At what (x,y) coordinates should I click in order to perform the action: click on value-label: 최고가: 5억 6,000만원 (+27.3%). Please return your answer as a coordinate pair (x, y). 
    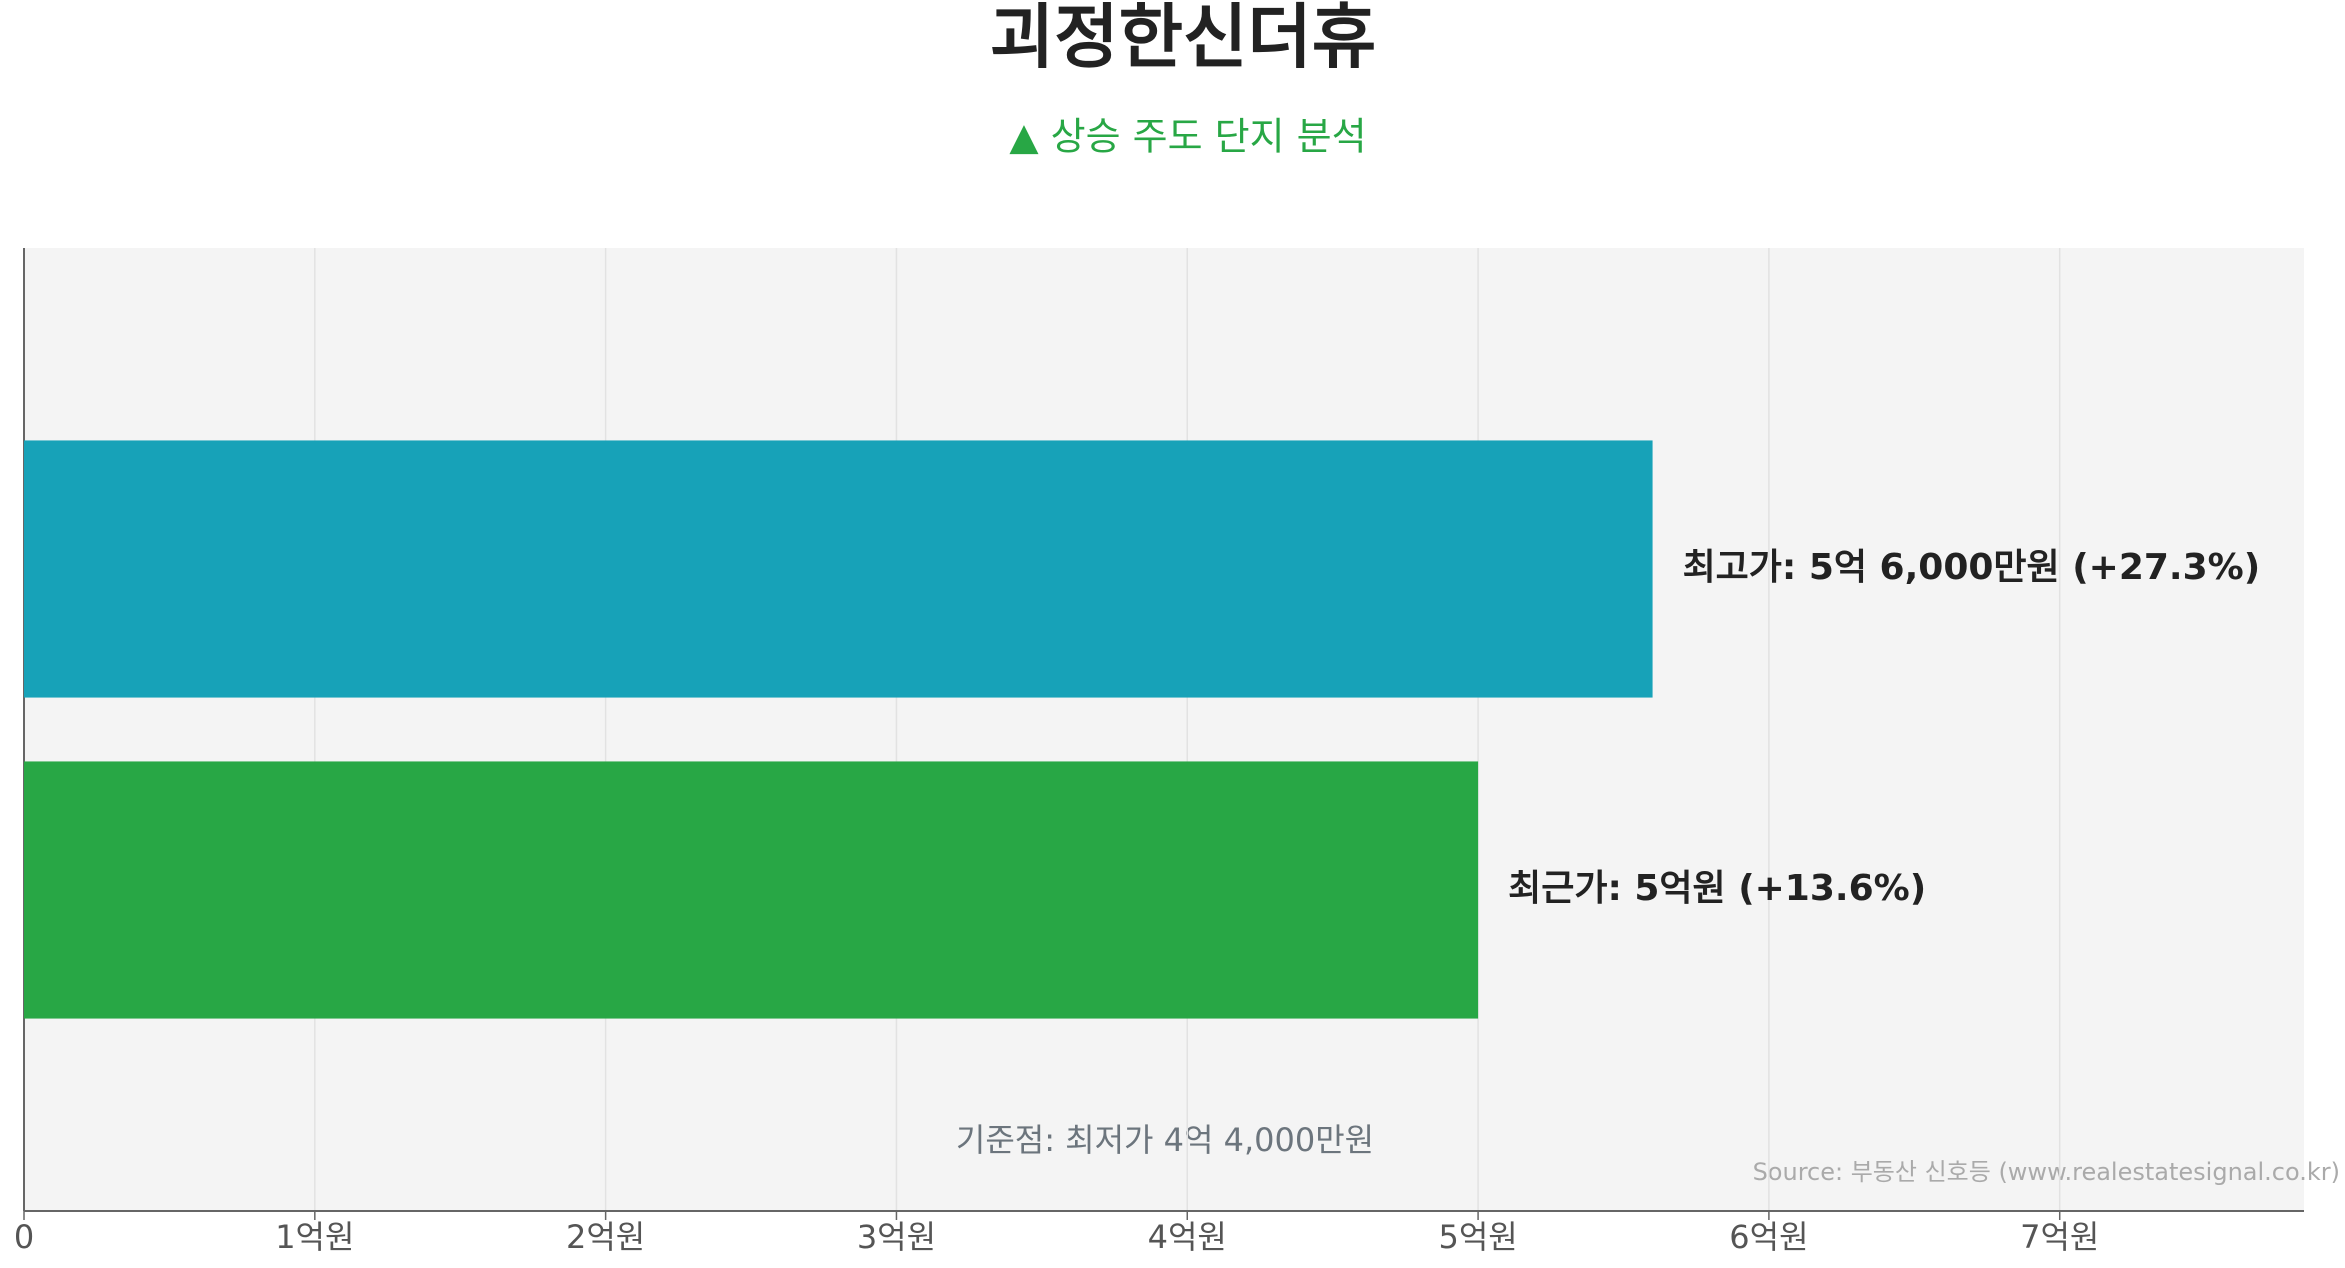
    Looking at the image, I should click on (1972, 567).